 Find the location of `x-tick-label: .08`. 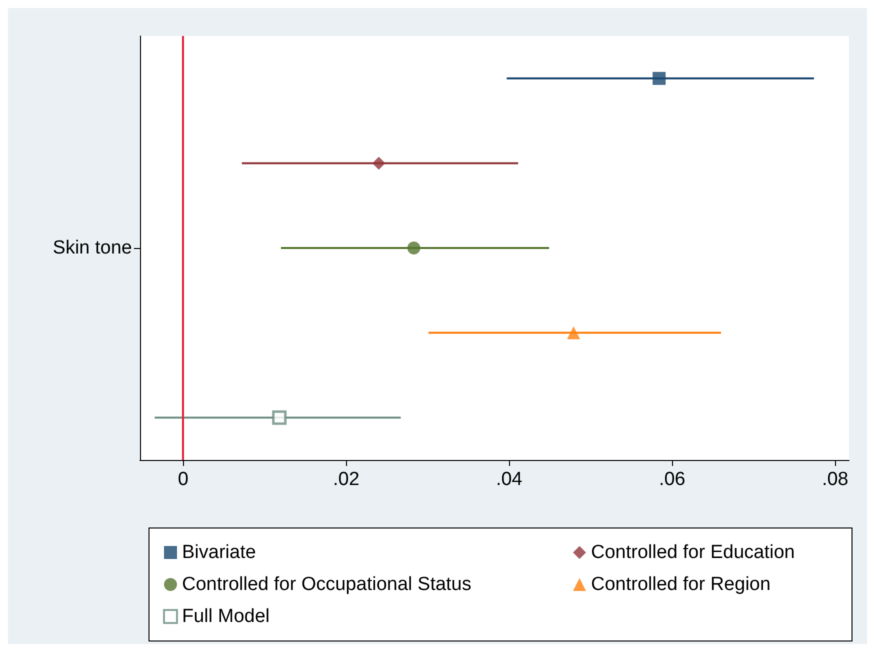

x-tick-label: .08 is located at coordinates (835, 479).